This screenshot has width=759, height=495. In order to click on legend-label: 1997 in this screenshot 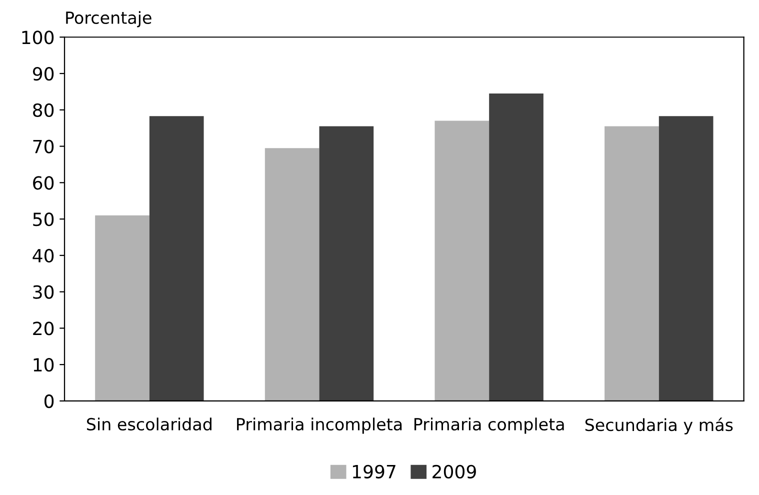, I will do `click(374, 471)`.